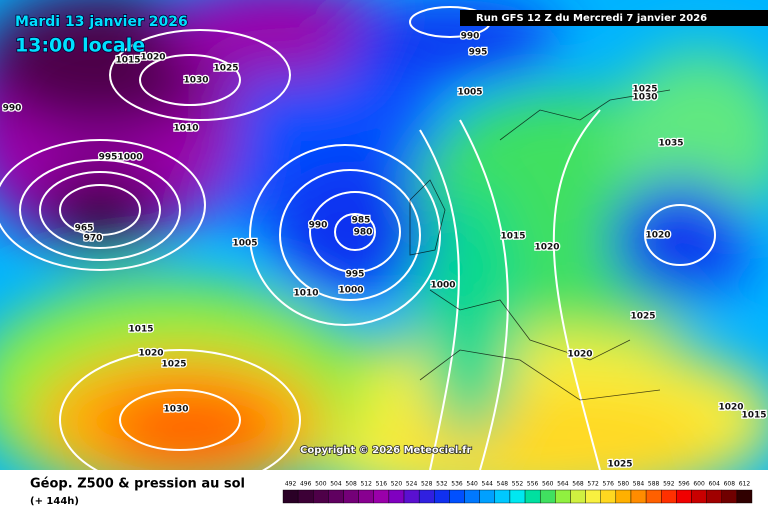 The image size is (768, 516). What do you see at coordinates (137, 484) in the screenshot?
I see `footer-title: Géop. Z500 & pression au sol` at bounding box center [137, 484].